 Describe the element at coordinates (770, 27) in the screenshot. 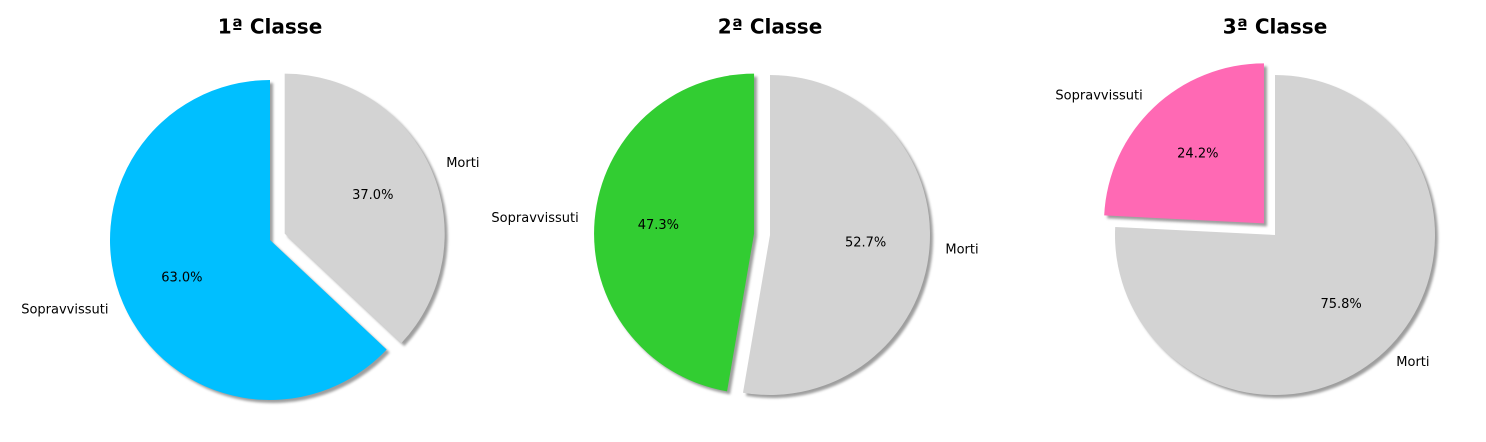

I see `chart-title: 2ª Classe` at that location.